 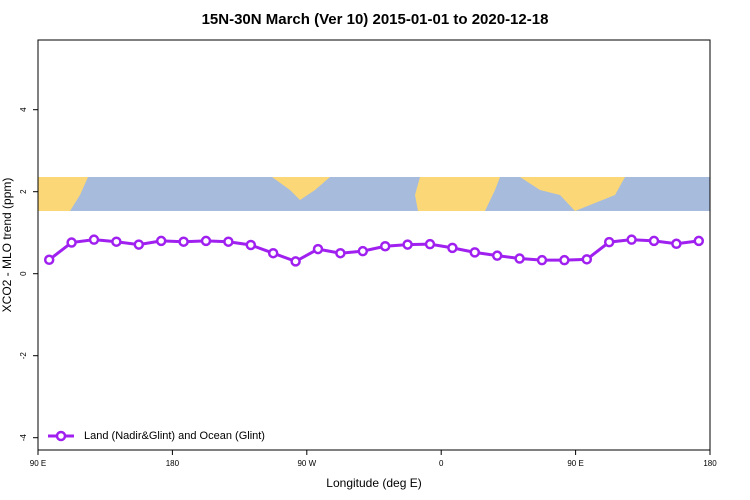 What do you see at coordinates (306, 463) in the screenshot?
I see `x-tick-label: 90 W` at bounding box center [306, 463].